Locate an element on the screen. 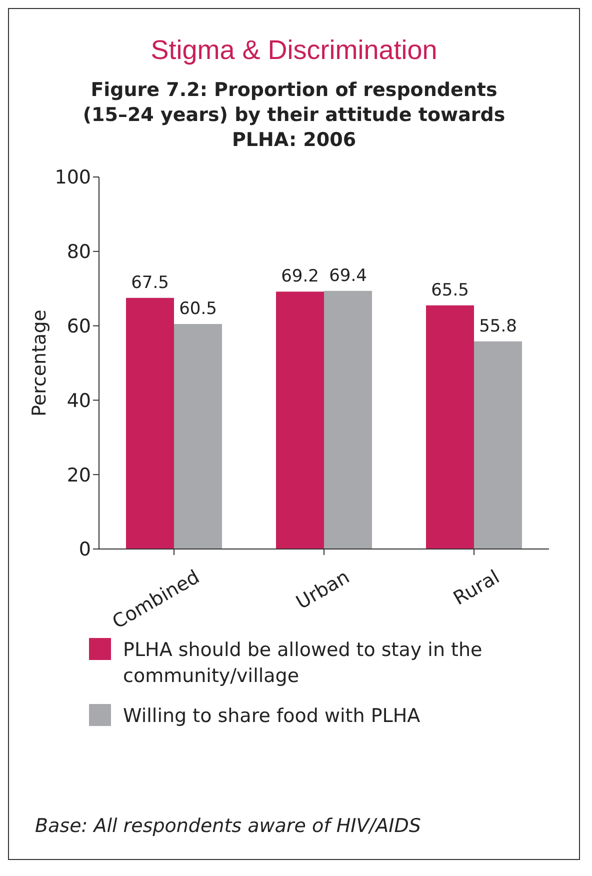 The image size is (592, 876). y-tick-label: 0 is located at coordinates (84, 549).